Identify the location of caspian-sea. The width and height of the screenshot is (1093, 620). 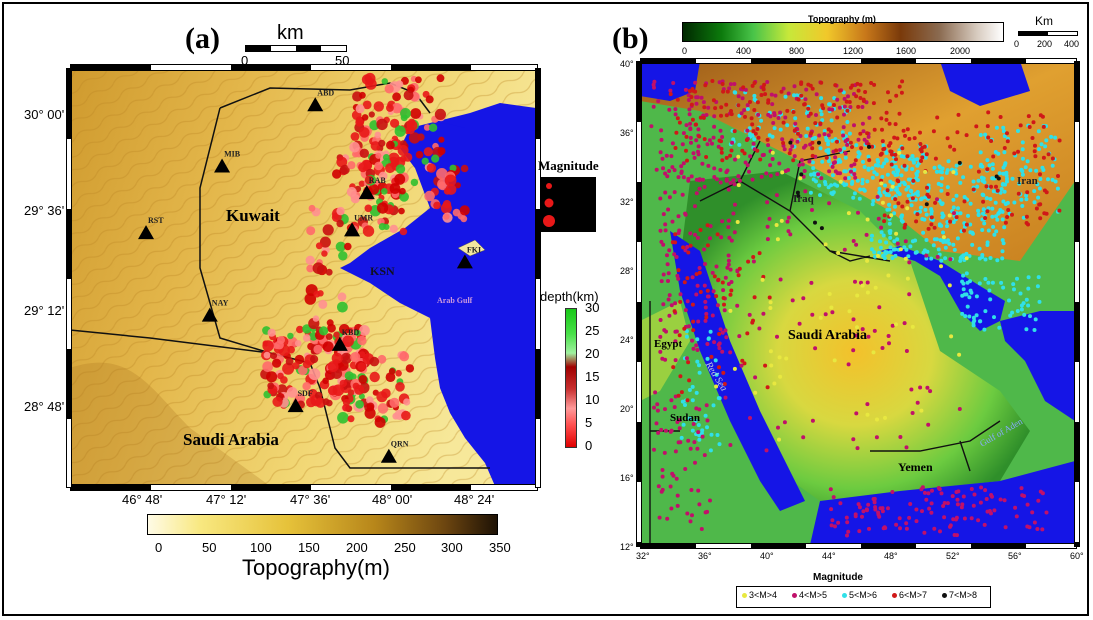
(985, 83).